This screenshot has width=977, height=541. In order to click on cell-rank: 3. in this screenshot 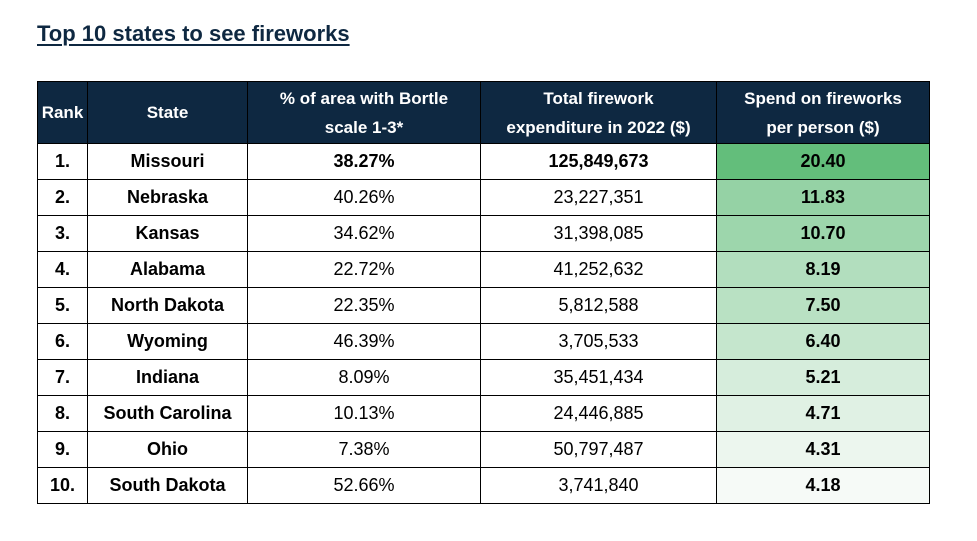, I will do `click(62, 233)`.